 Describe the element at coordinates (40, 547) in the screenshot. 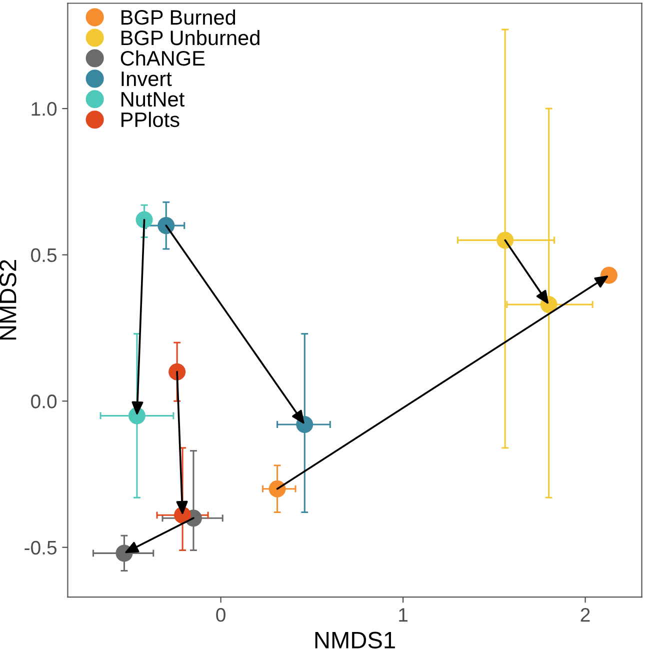

I see `y-tick-label: -0.5` at that location.